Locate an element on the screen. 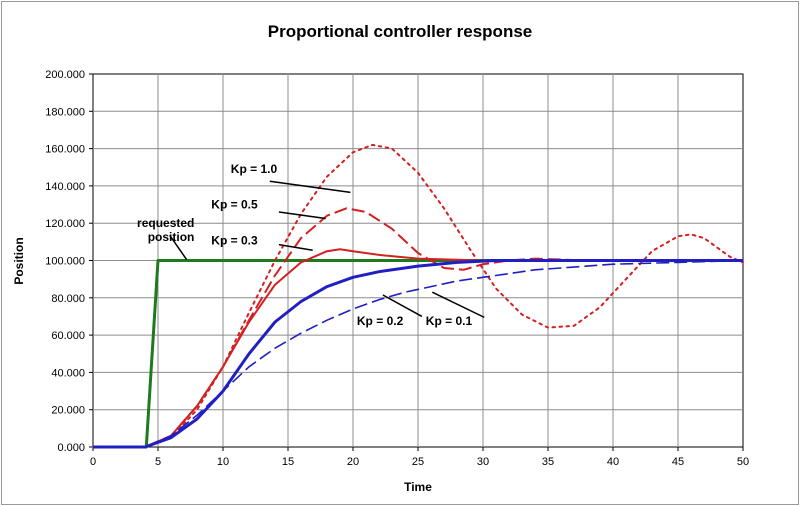 The height and width of the screenshot is (506, 800). x-tick-label: 25 is located at coordinates (418, 462).